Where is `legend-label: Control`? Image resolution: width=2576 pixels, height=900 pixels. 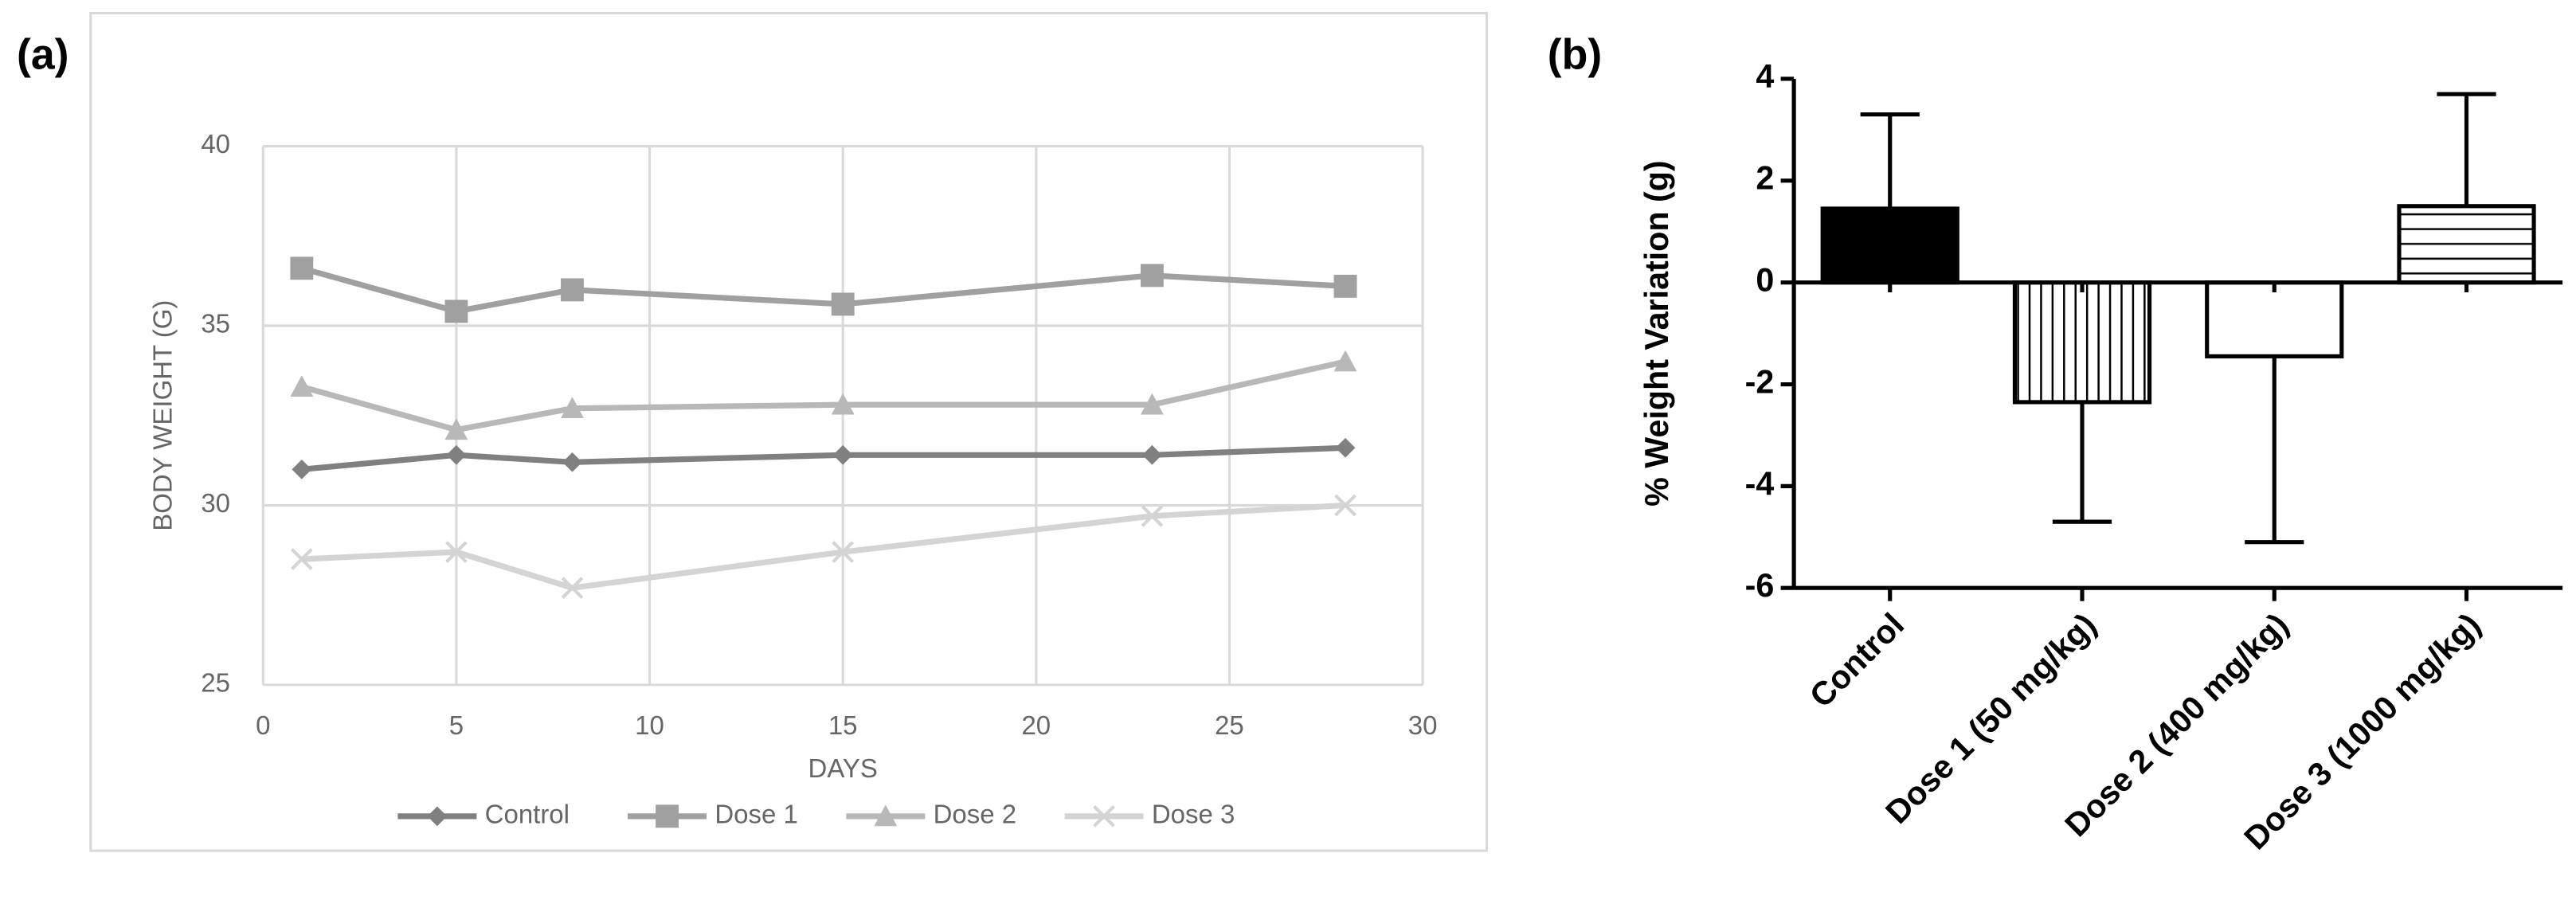
legend-label: Control is located at coordinates (527, 814).